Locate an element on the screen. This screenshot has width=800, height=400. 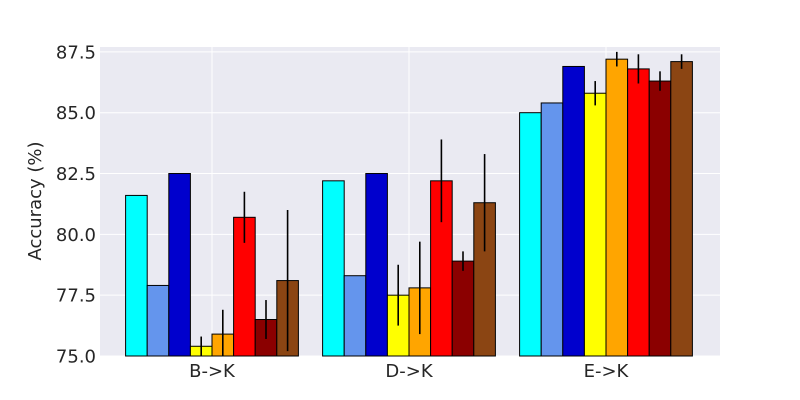
y-tick-label: 85.0 is located at coordinates (76, 113).